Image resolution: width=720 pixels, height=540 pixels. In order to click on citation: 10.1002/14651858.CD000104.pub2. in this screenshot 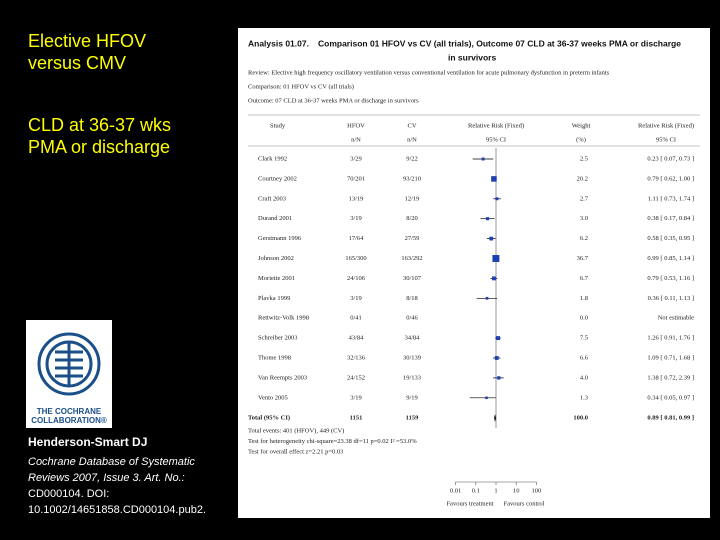, I will do `click(117, 510)`.